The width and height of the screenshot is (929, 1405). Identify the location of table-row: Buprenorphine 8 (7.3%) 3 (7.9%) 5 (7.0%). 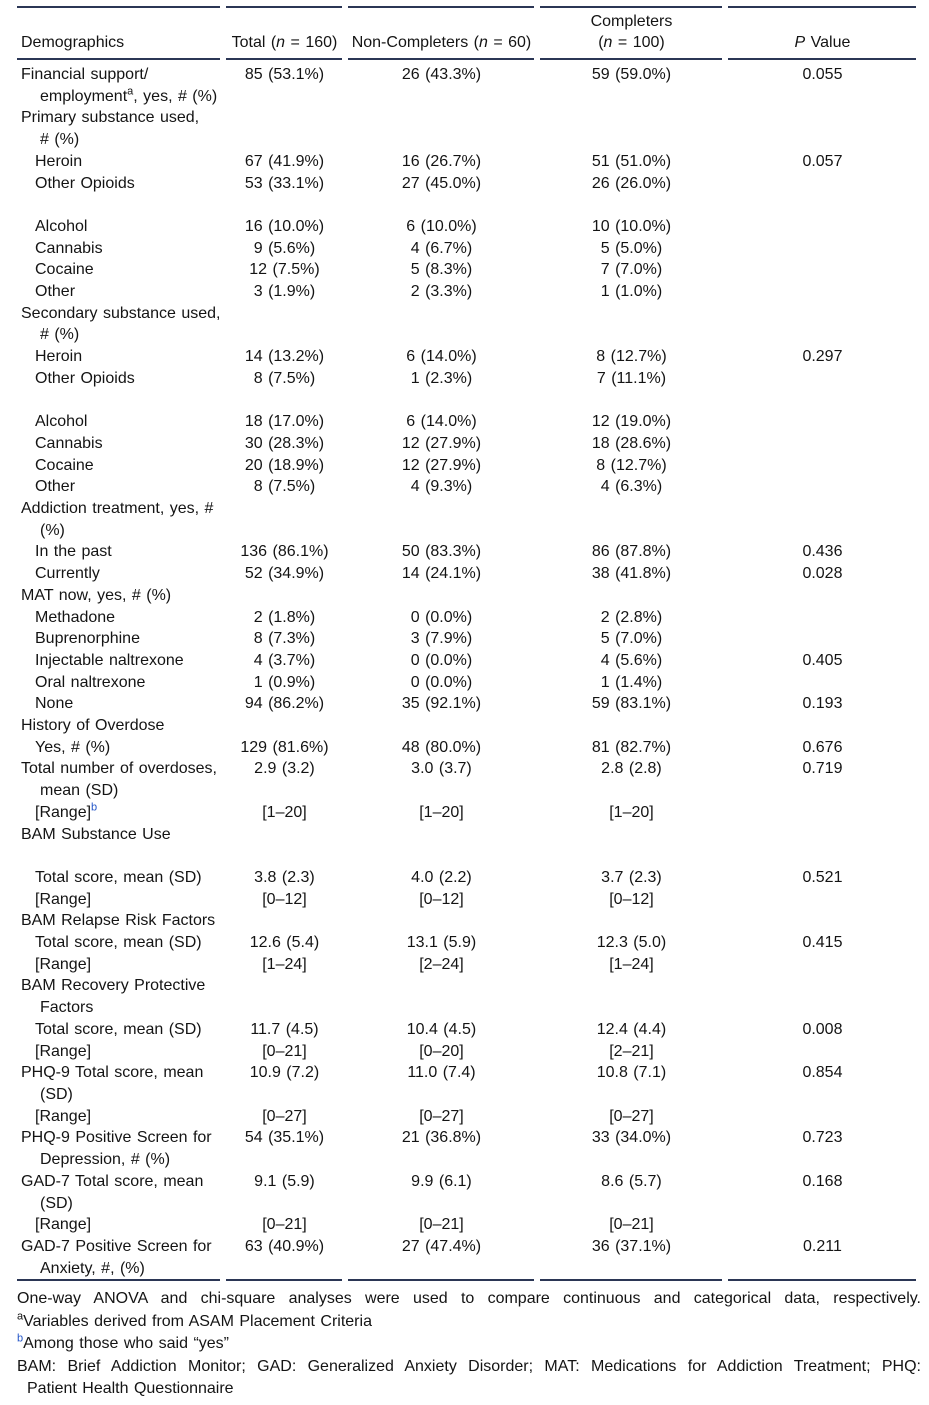
(466, 639).